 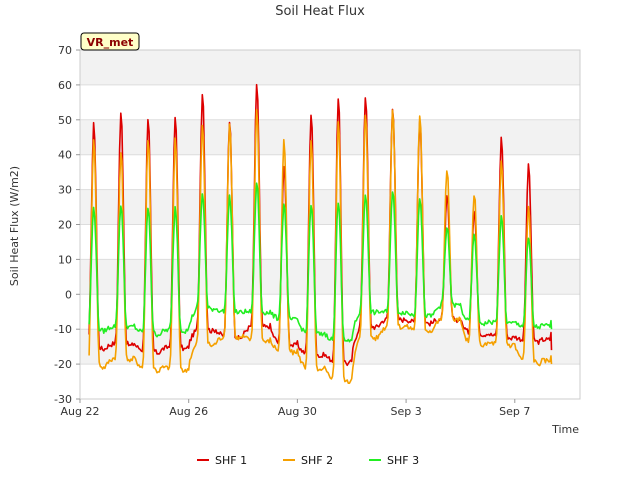 I want to click on station-badge: VR_met, so click(x=110, y=41).